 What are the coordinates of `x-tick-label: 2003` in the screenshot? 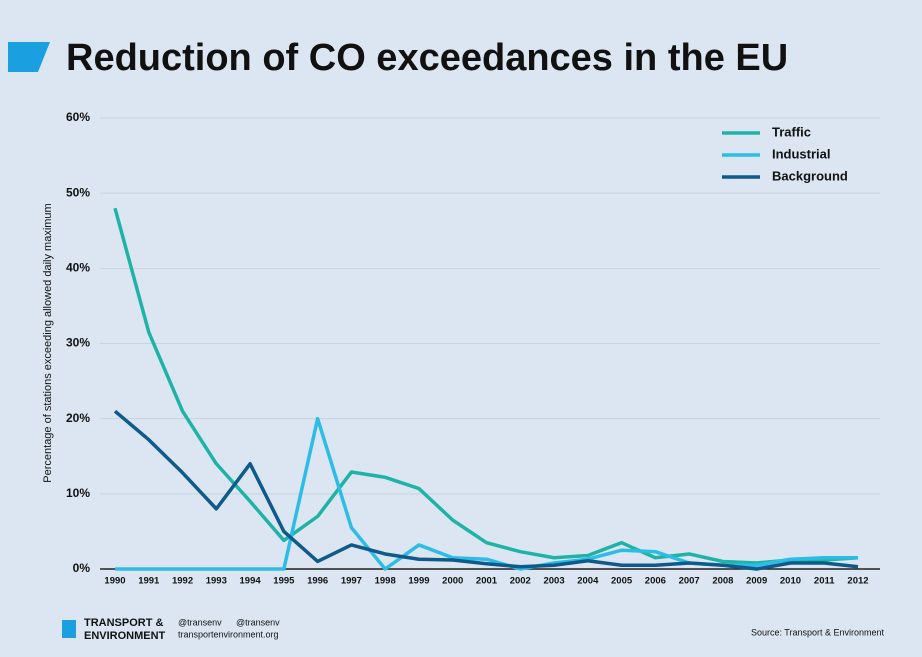 It's located at (553, 581).